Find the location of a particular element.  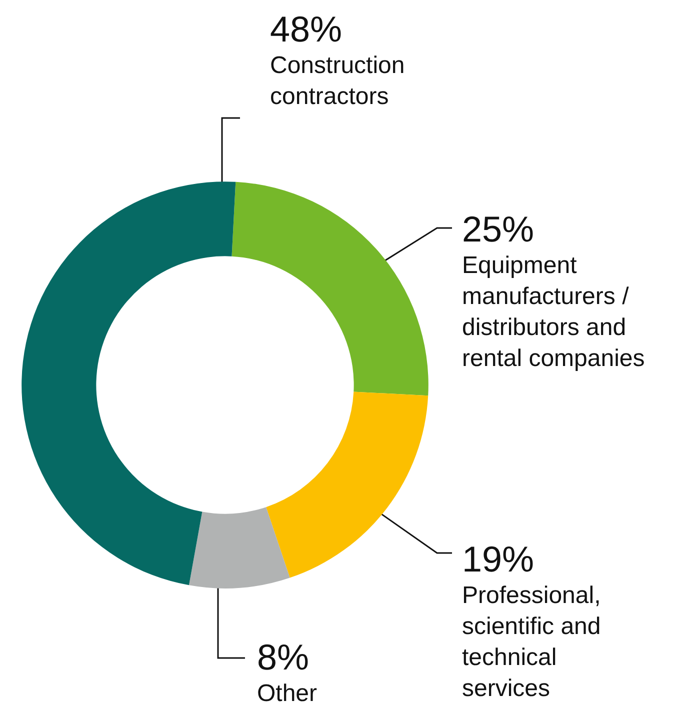

slice-label: Professional, scientific and technical services is located at coordinates (531, 642).